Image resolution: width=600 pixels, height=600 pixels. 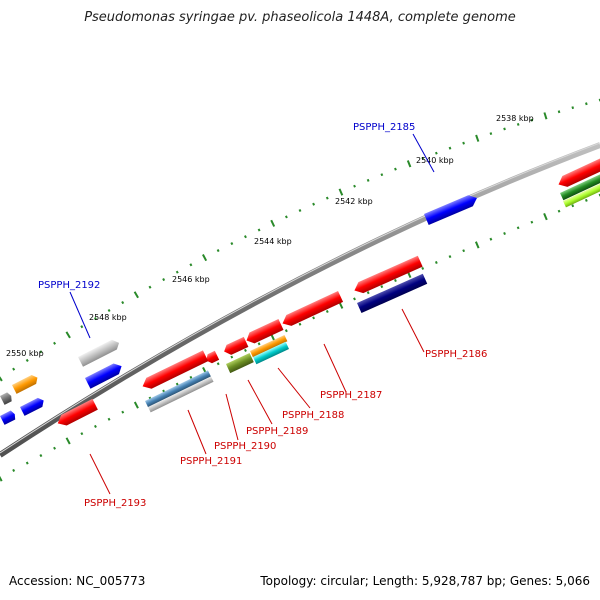 What do you see at coordinates (384, 127) in the screenshot?
I see `gene-label-PSPPH_2185: PSPPH_2185` at bounding box center [384, 127].